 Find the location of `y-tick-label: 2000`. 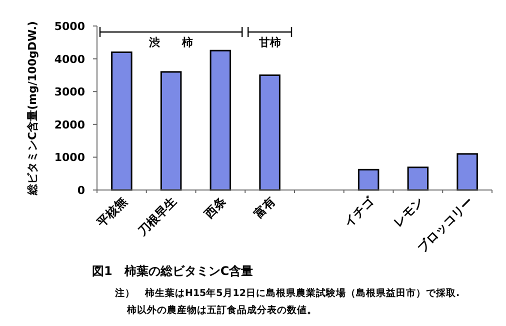

y-tick-label: 2000 is located at coordinates (70, 125).